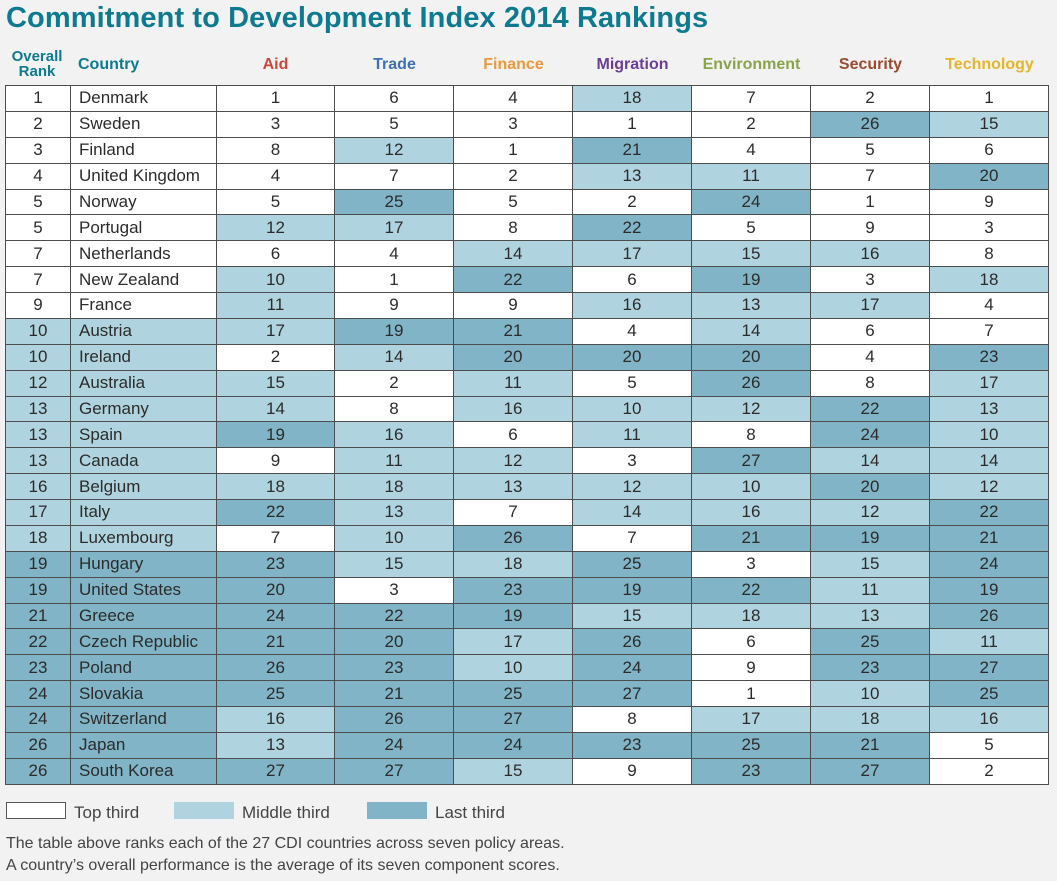 The image size is (1057, 881). What do you see at coordinates (513, 538) in the screenshot?
I see `score-cell-finance: 26` at bounding box center [513, 538].